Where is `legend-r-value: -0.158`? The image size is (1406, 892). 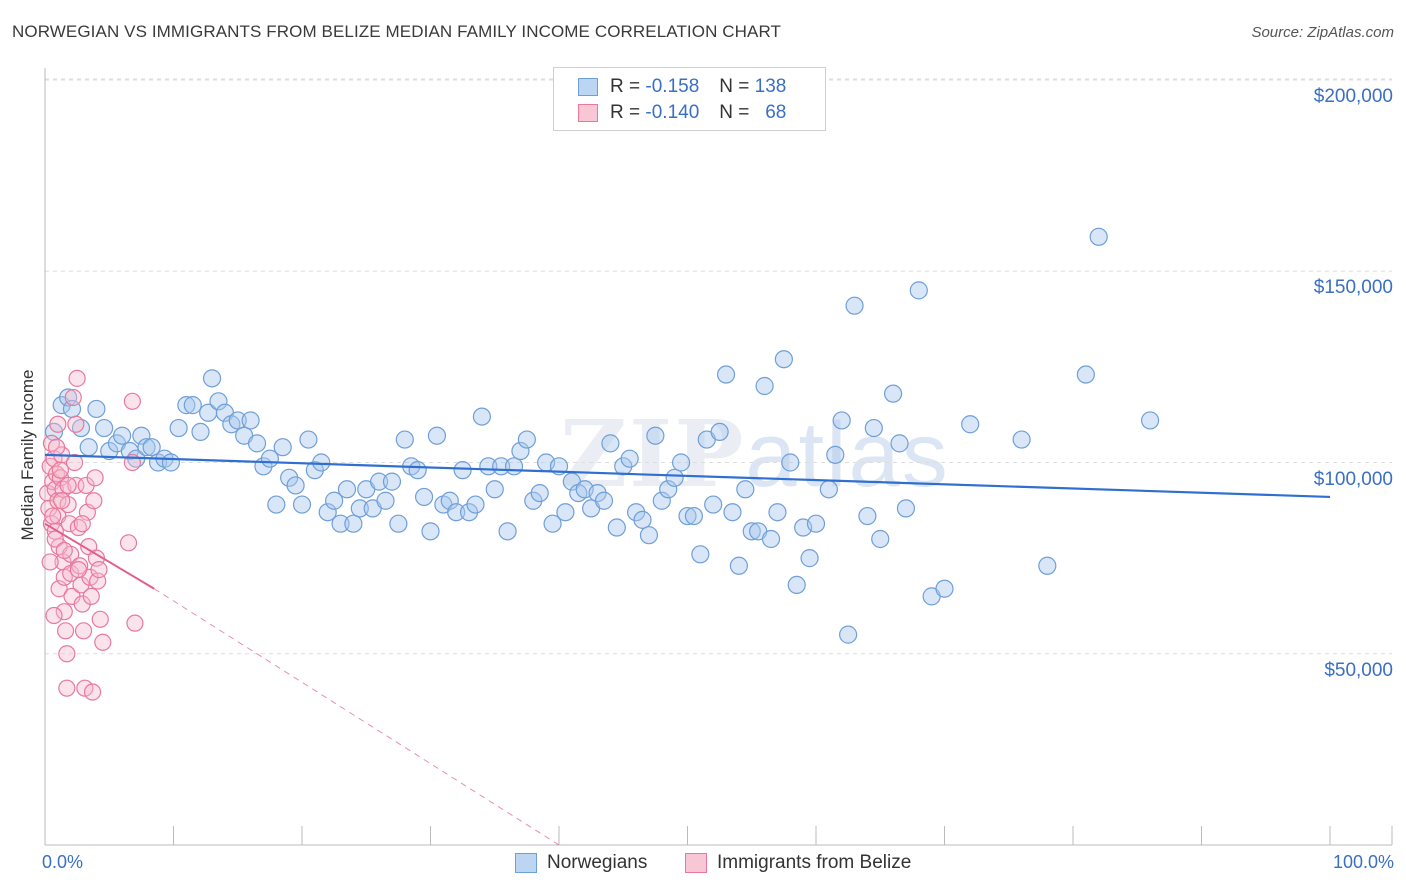 legend-r-value: -0.158 is located at coordinates (672, 86).